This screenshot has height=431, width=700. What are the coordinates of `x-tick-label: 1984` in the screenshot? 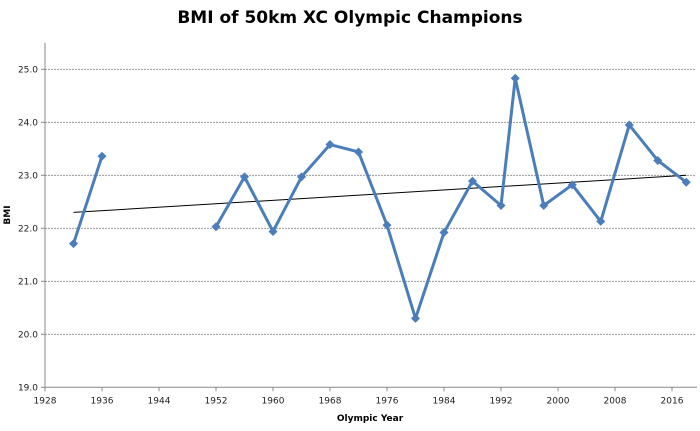 It's located at (444, 401).